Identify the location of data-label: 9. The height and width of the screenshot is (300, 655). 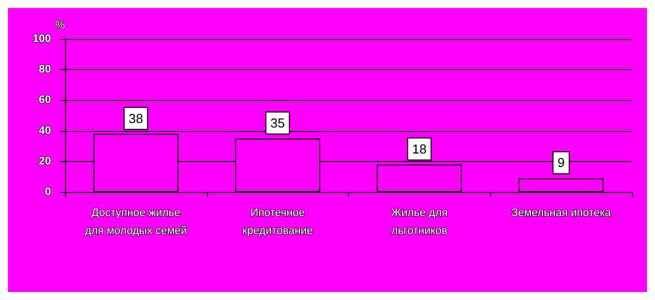
(561, 162).